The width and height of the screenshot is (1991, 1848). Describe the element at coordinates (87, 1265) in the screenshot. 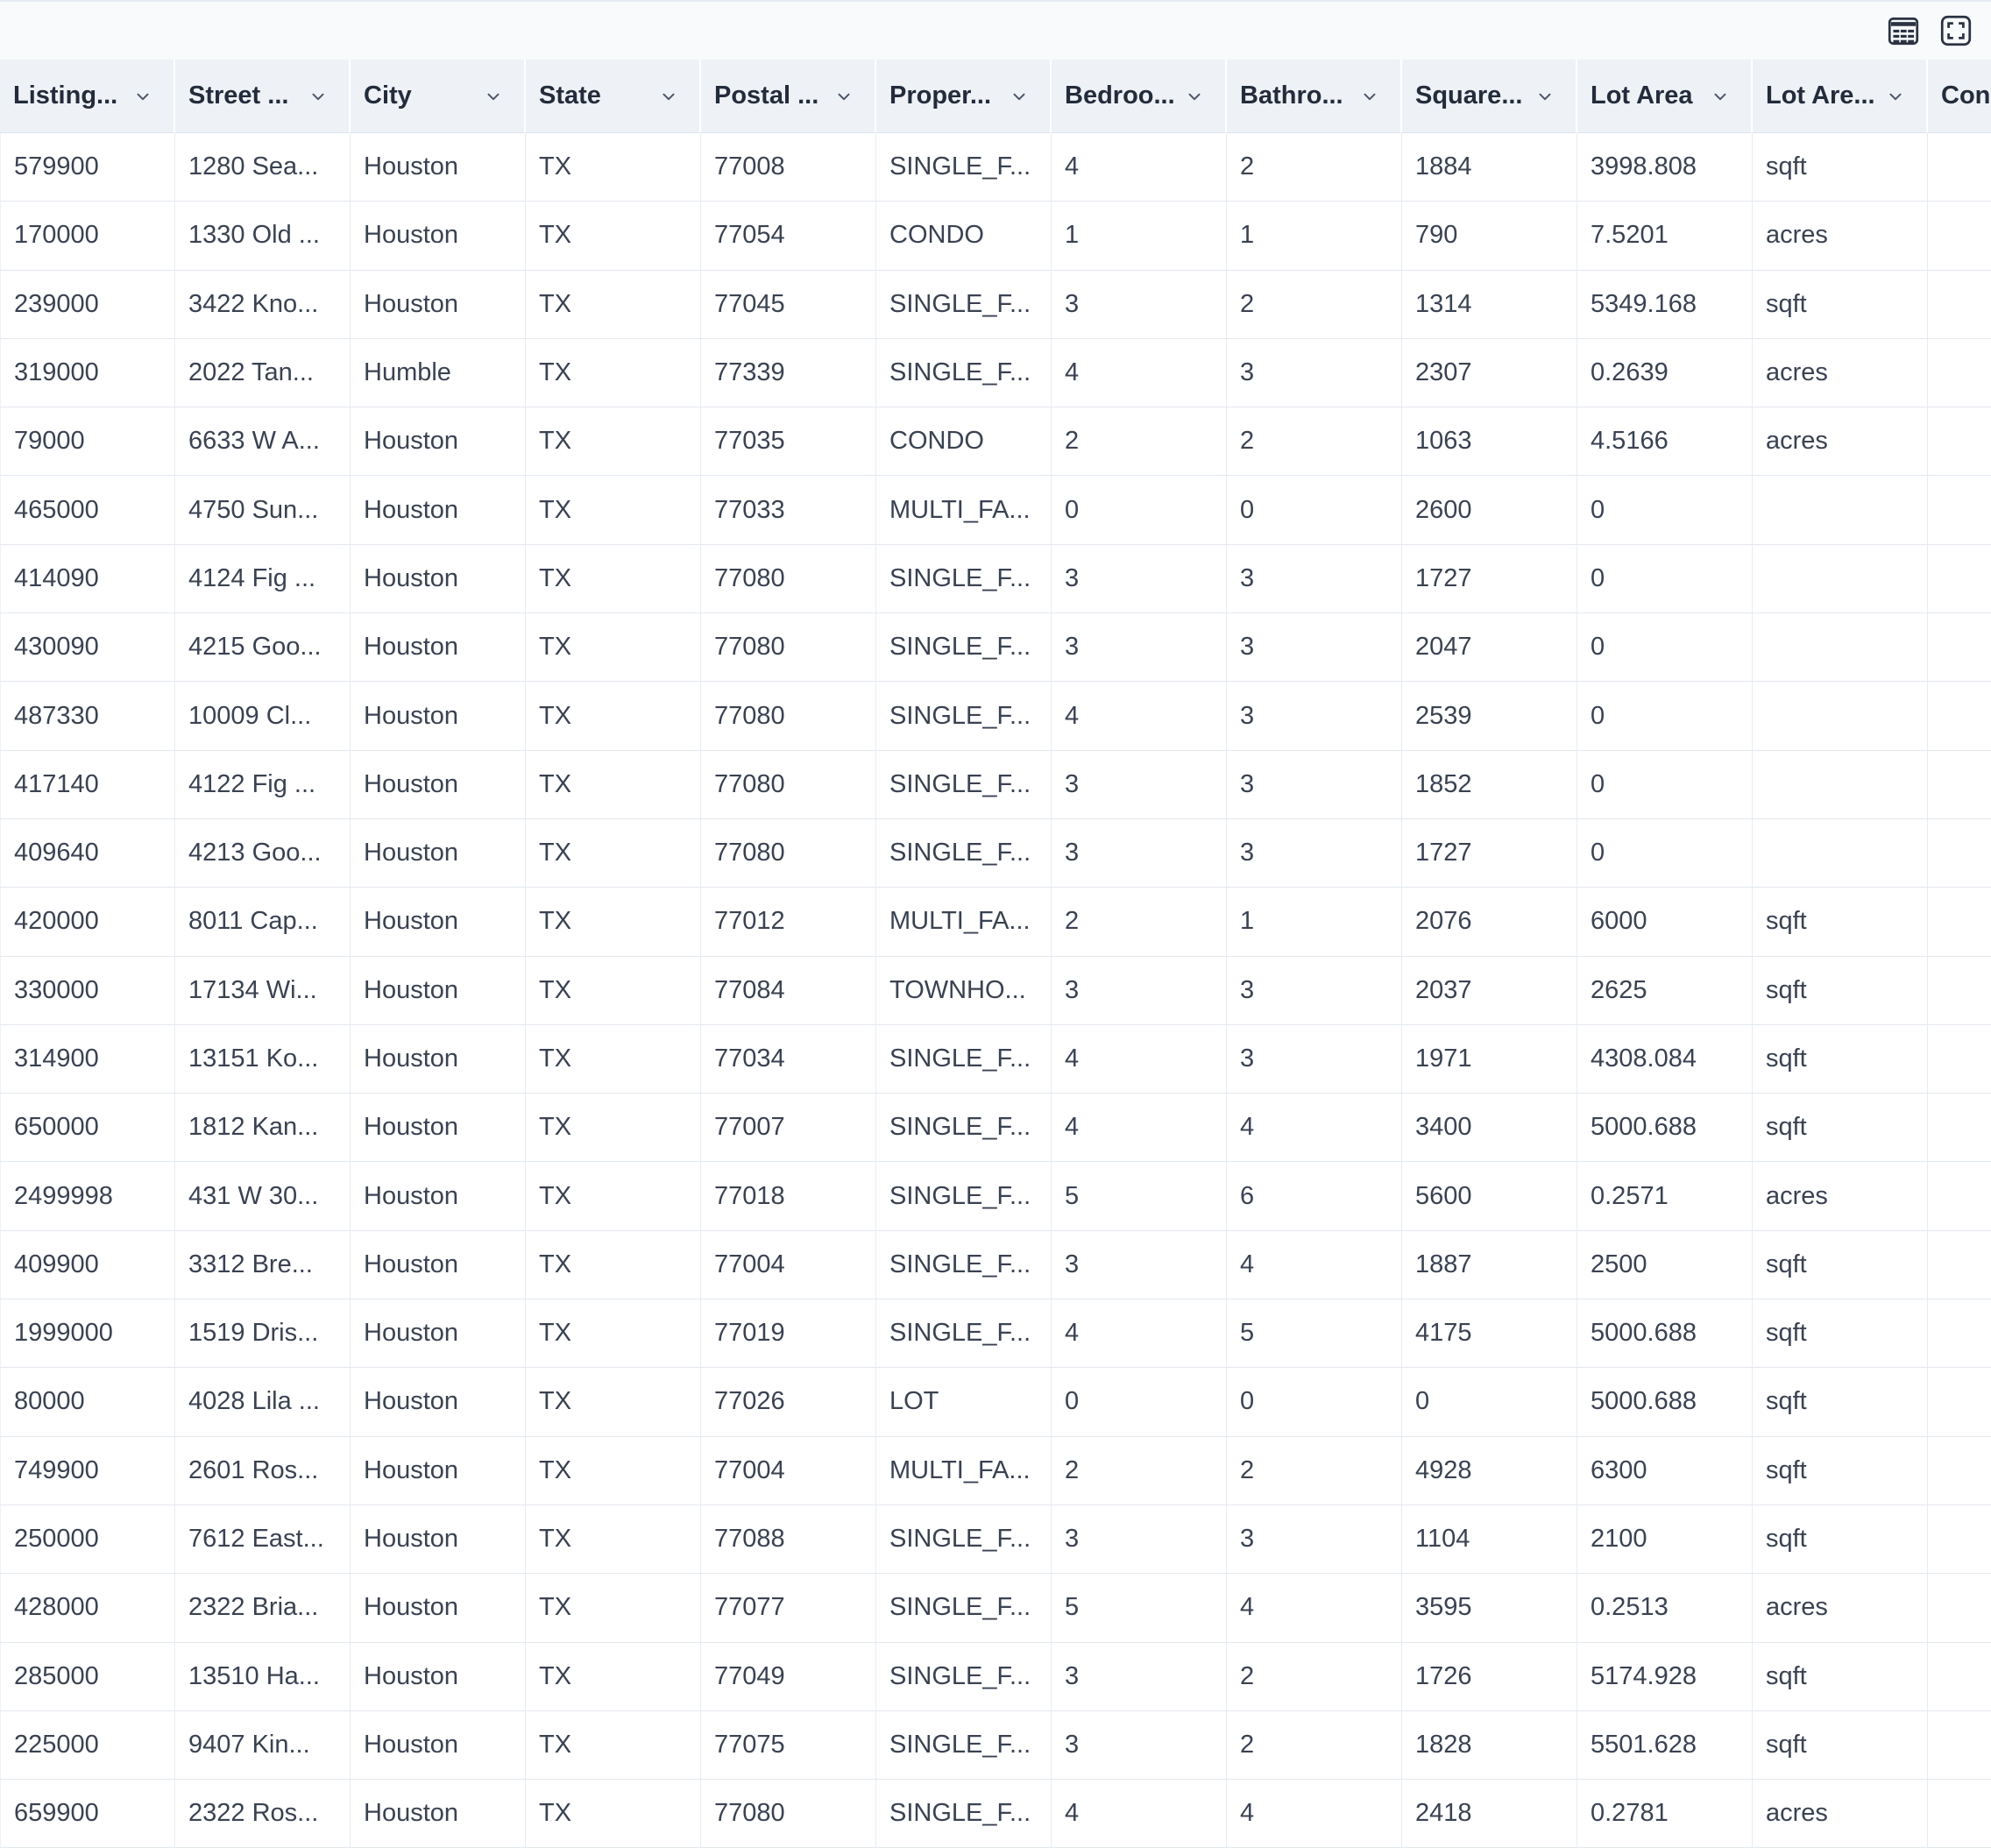

I see `cell: 409900` at that location.